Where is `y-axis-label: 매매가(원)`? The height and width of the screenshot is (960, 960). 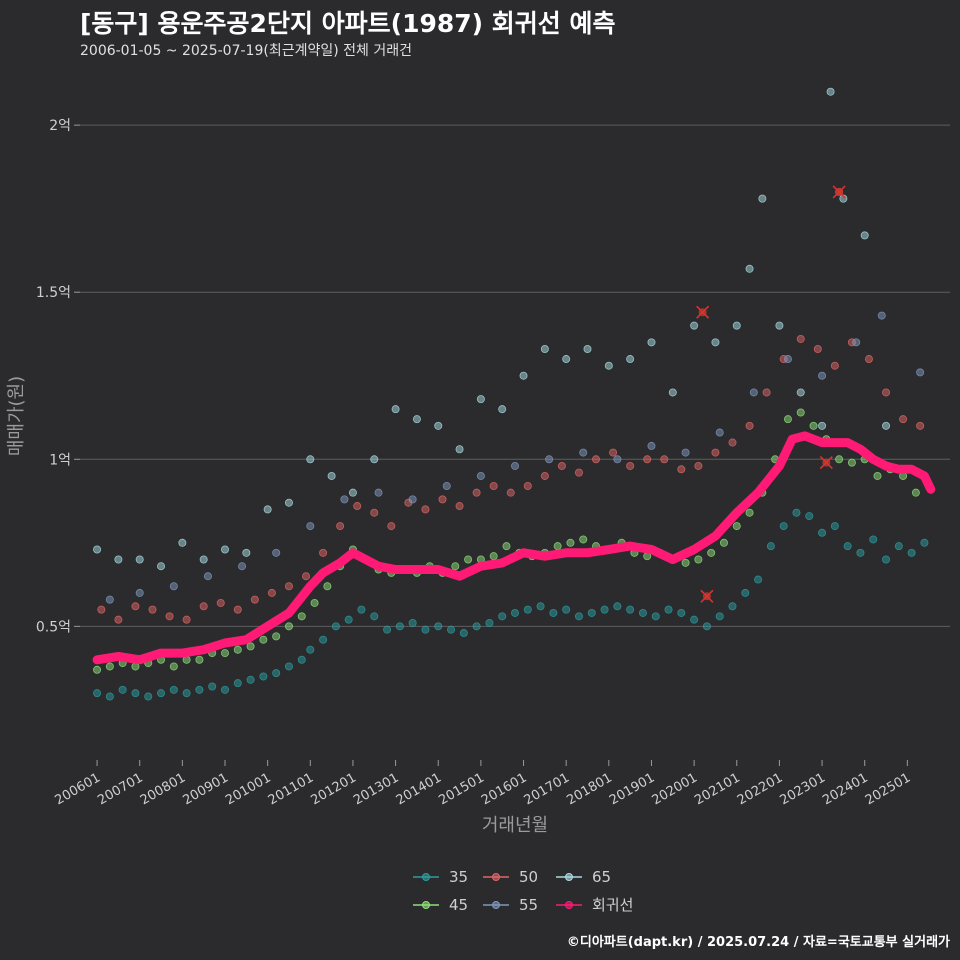 y-axis-label: 매매가(원) is located at coordinates (16, 416).